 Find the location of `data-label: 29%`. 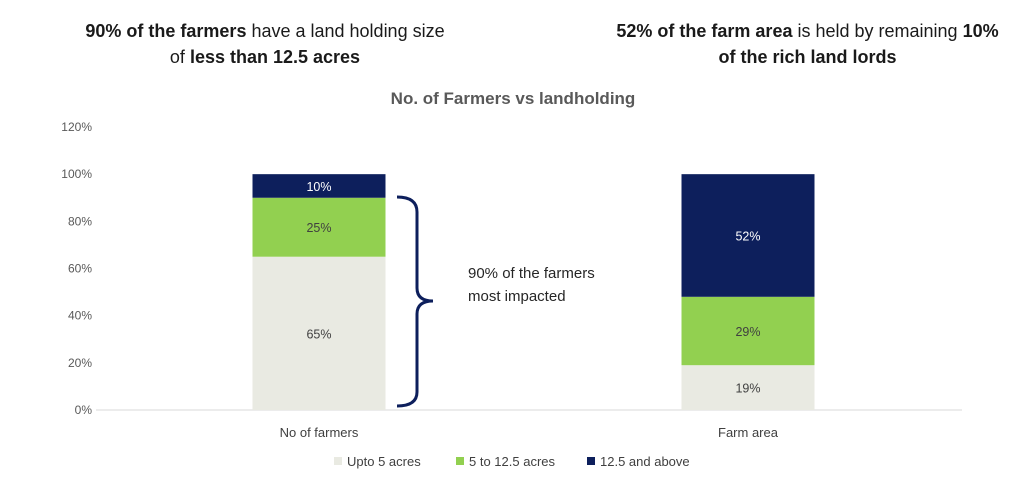

data-label: 29% is located at coordinates (747, 332).